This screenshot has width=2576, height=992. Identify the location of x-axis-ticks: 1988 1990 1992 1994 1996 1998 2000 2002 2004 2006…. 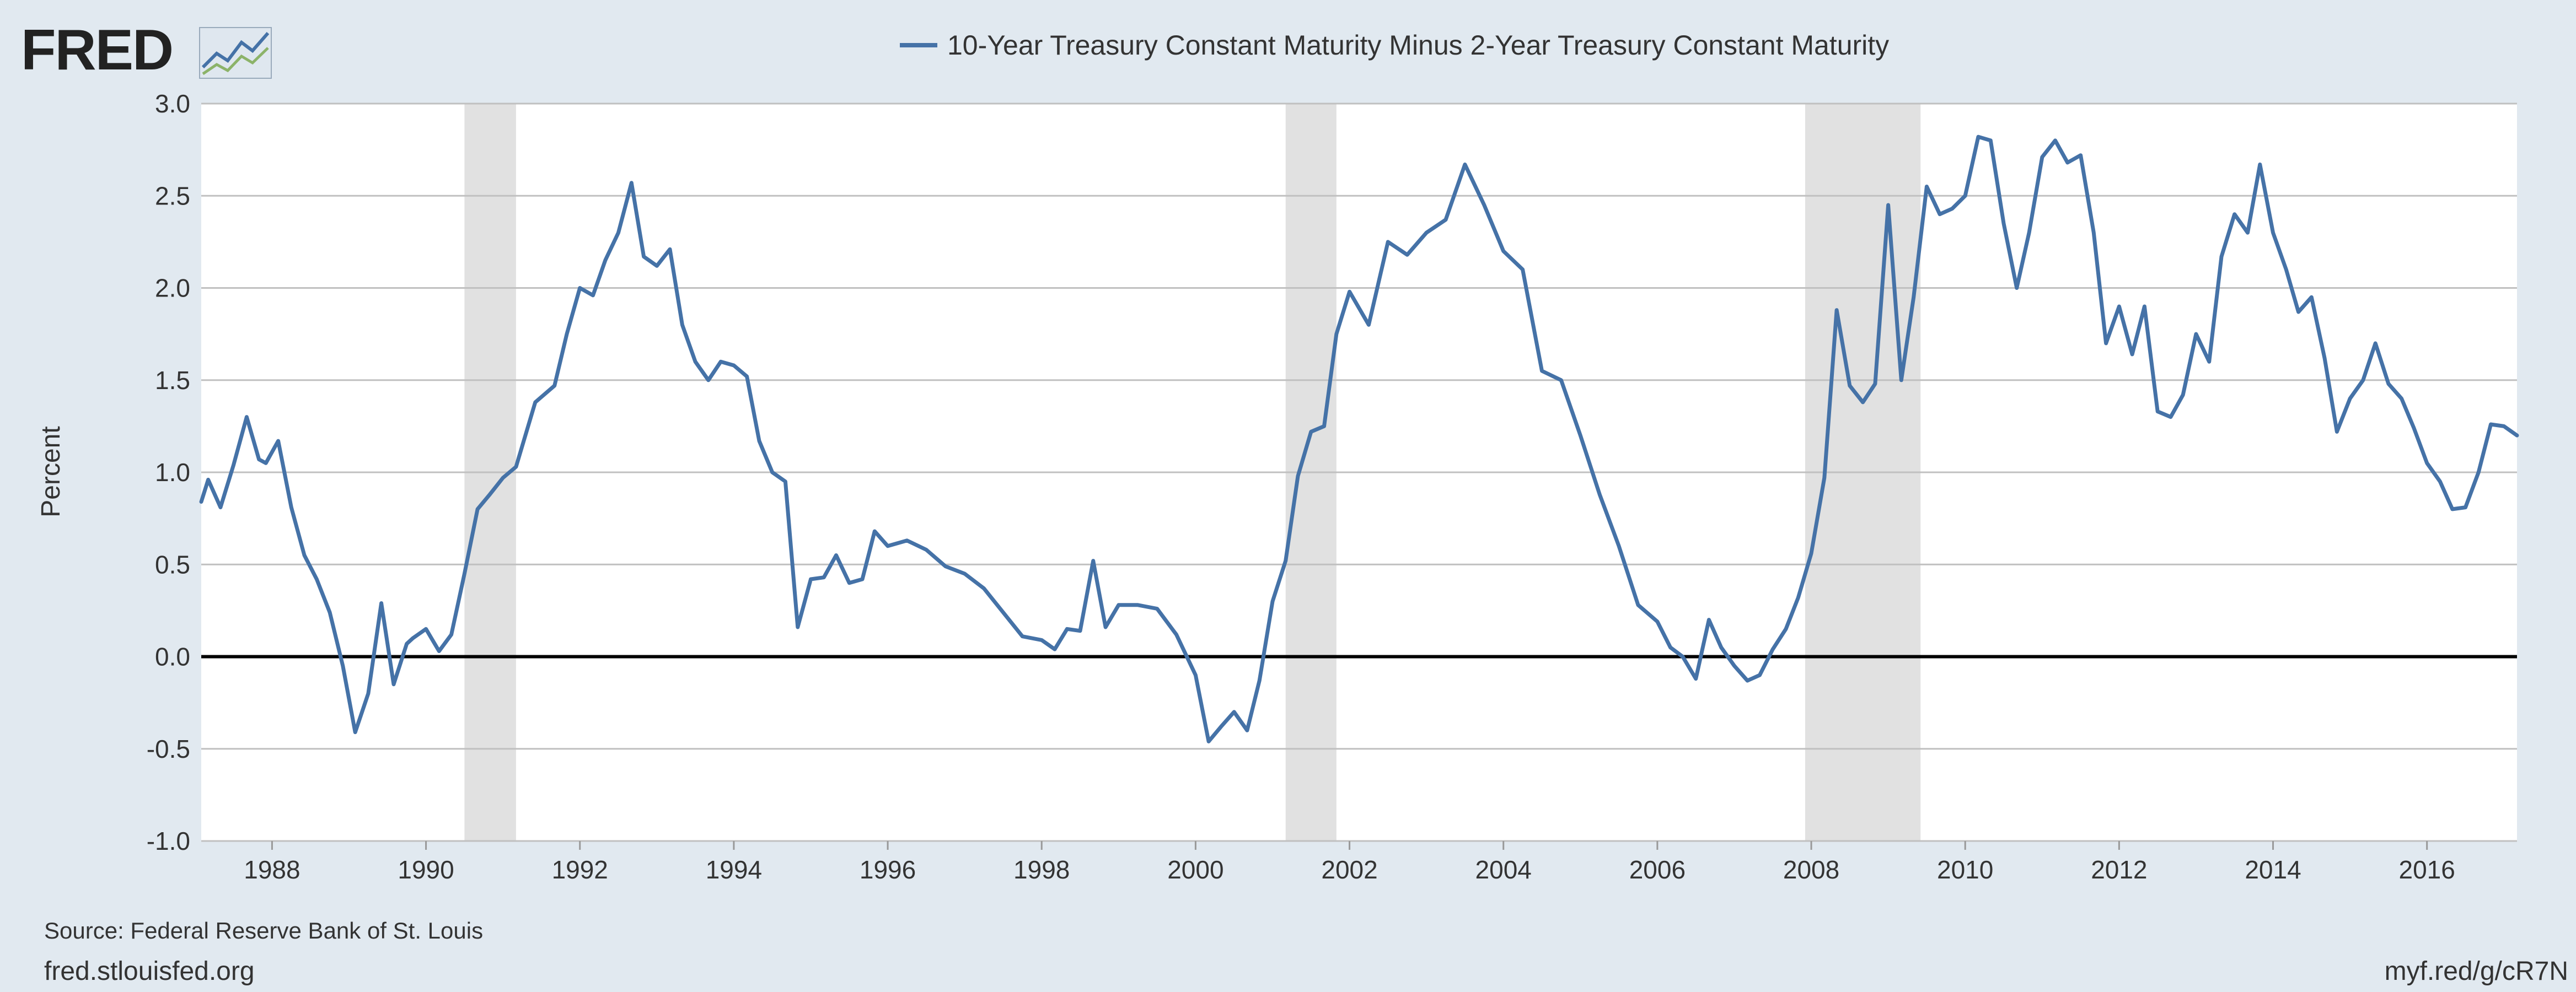
(1350, 862).